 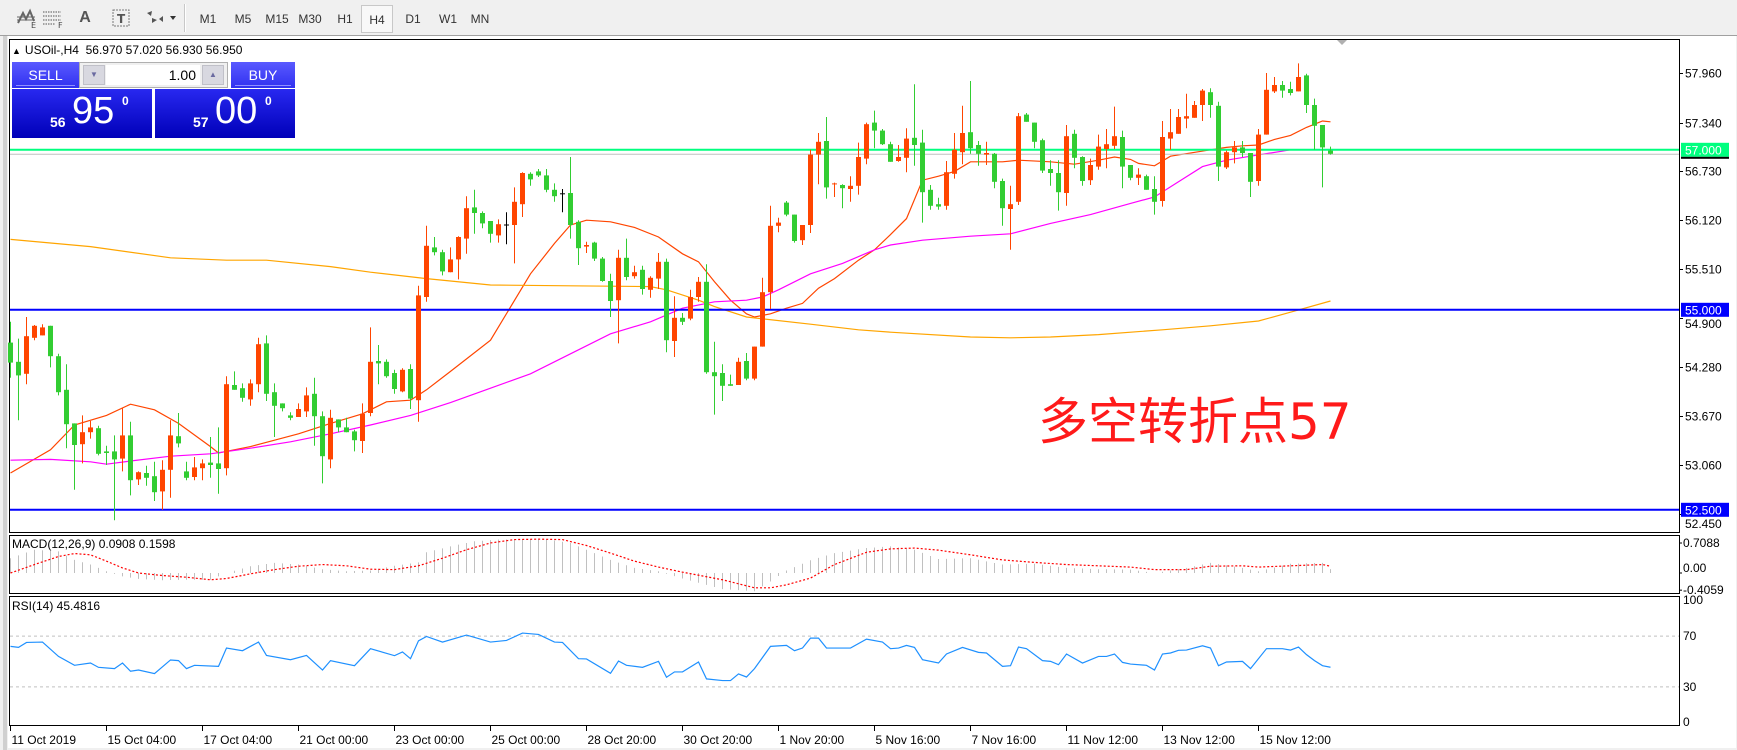 What do you see at coordinates (413, 19) in the screenshot?
I see `timeframe-d1: D1` at bounding box center [413, 19].